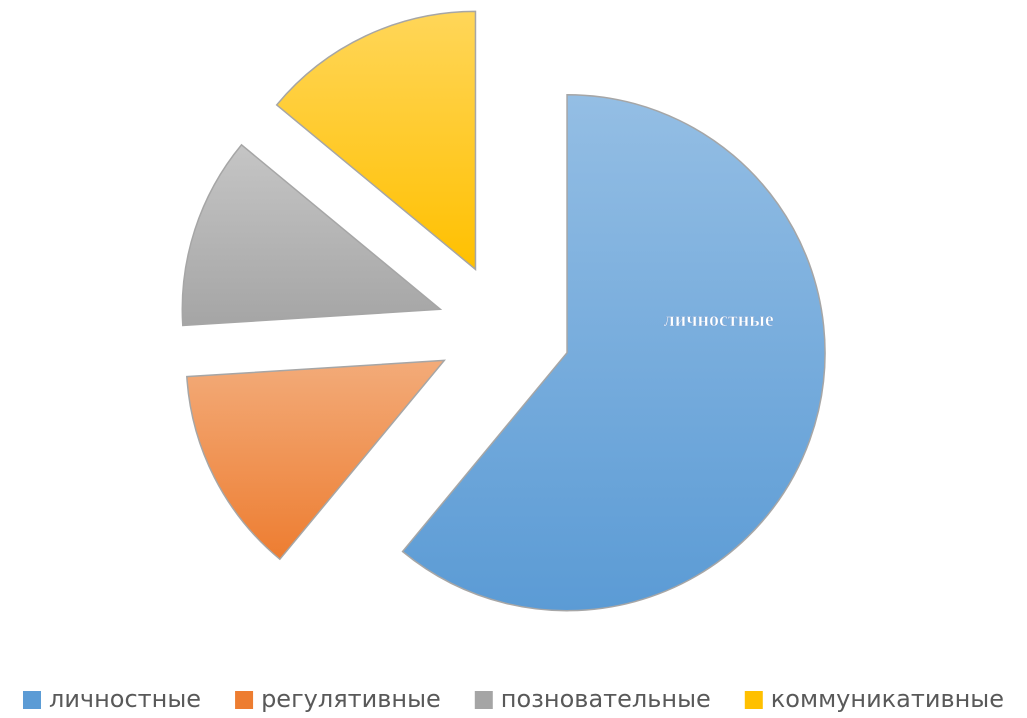 The image size is (1027, 718). What do you see at coordinates (351, 699) in the screenshot?
I see `legend-label: регулятивные` at bounding box center [351, 699].